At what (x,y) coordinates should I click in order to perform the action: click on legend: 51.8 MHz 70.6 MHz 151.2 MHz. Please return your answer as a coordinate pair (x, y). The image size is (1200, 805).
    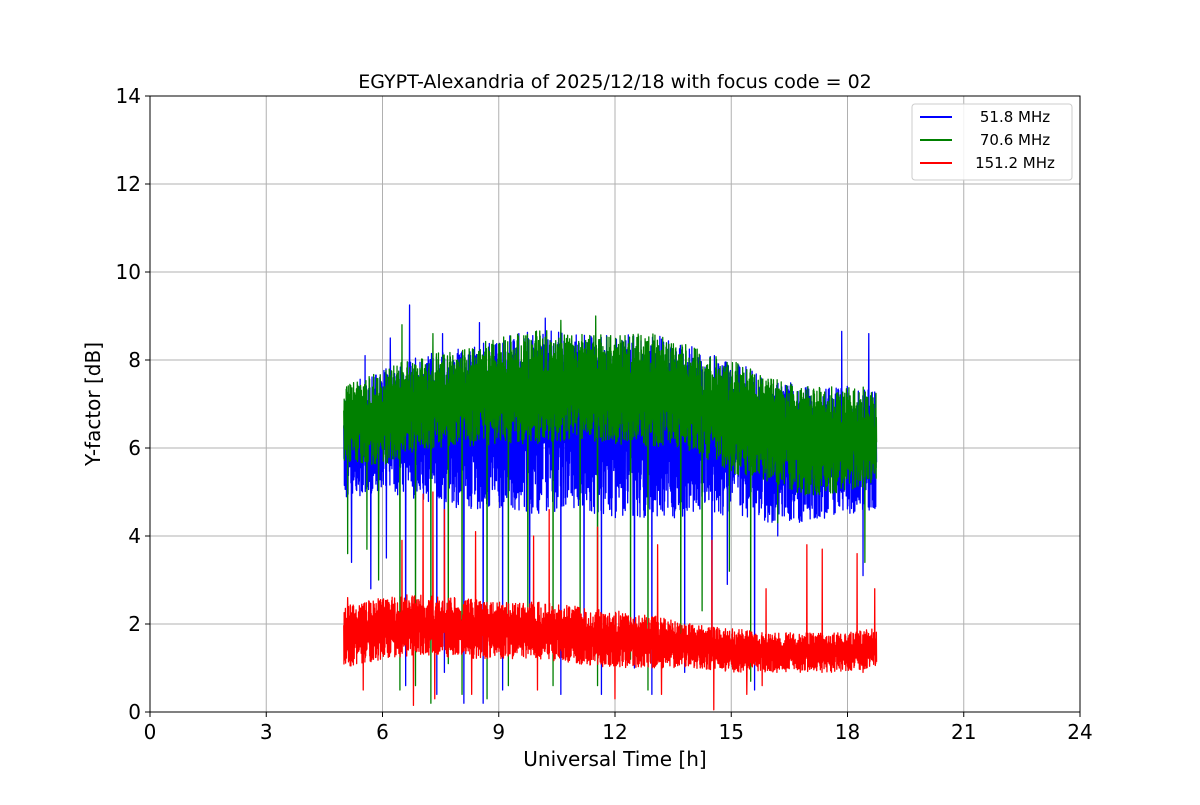
    Looking at the image, I should click on (992, 142).